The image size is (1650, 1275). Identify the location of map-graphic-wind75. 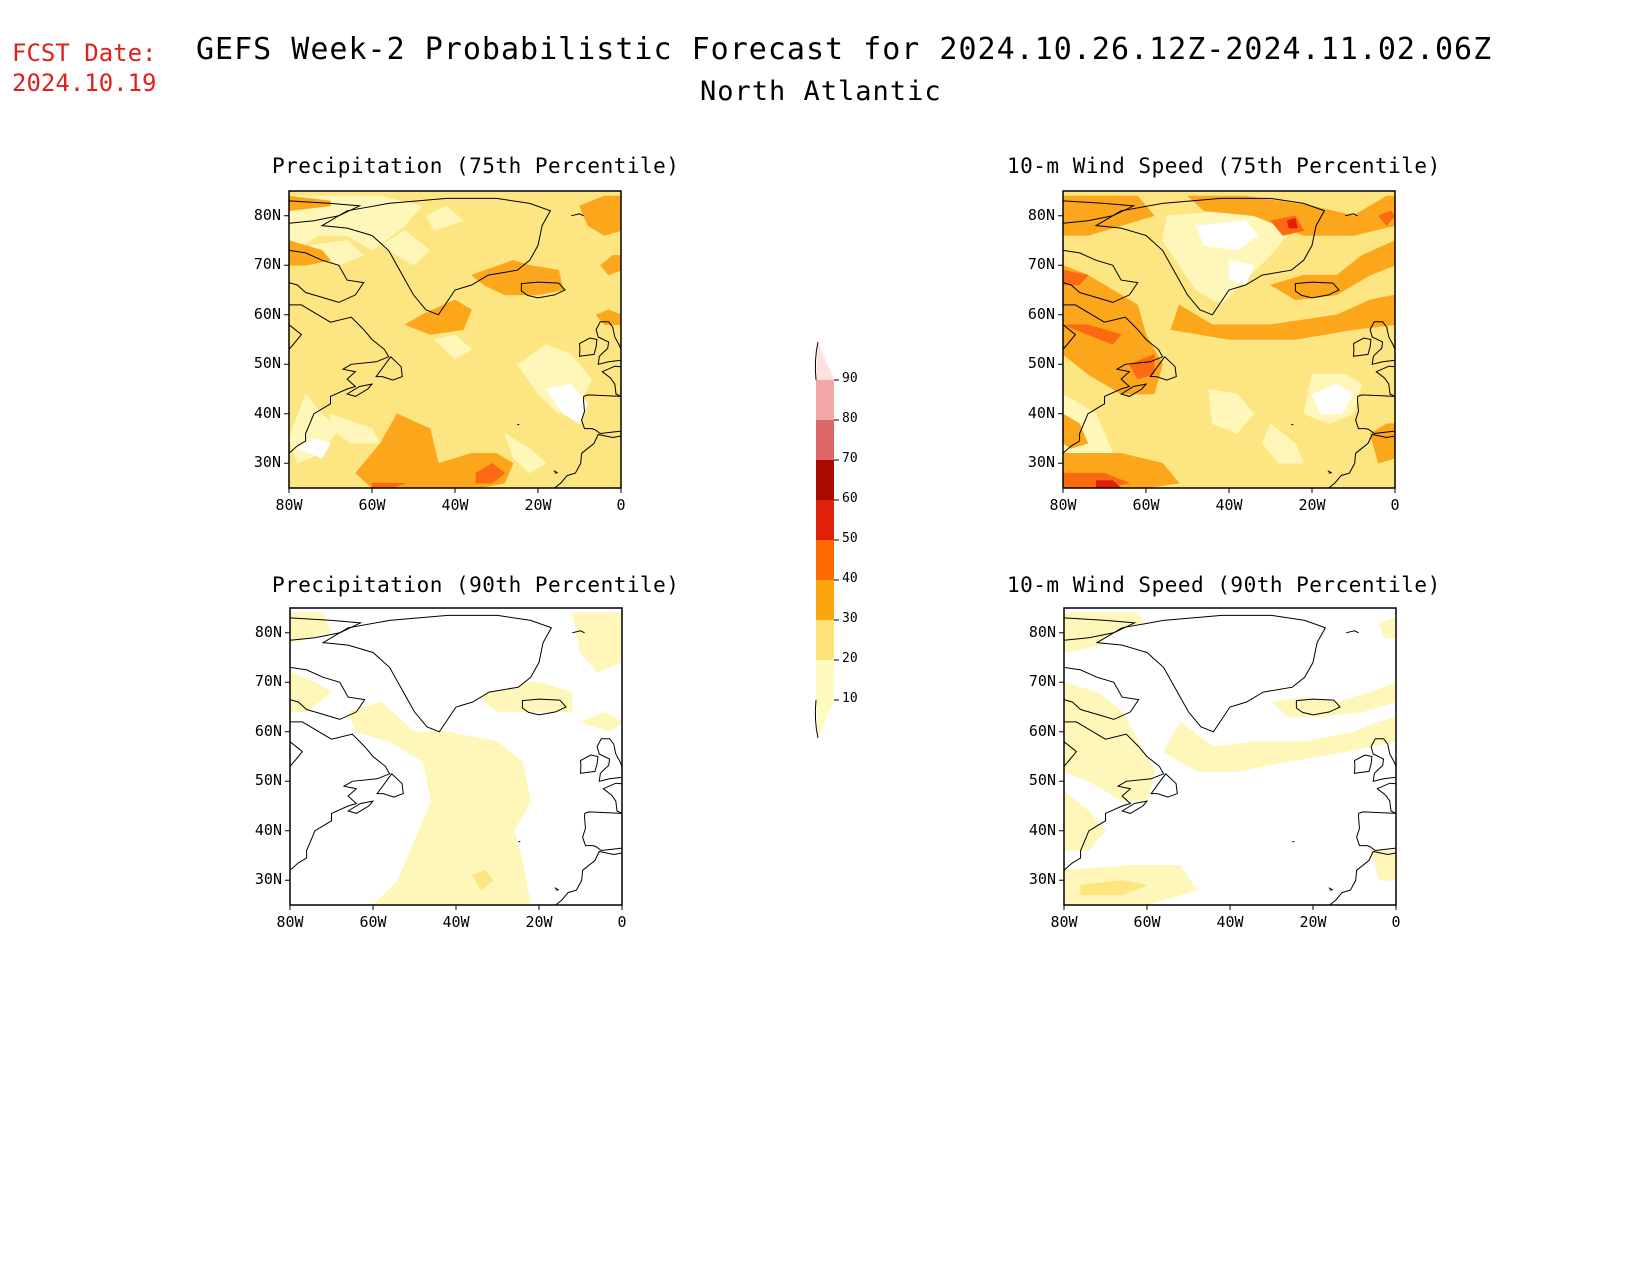
(1227, 341).